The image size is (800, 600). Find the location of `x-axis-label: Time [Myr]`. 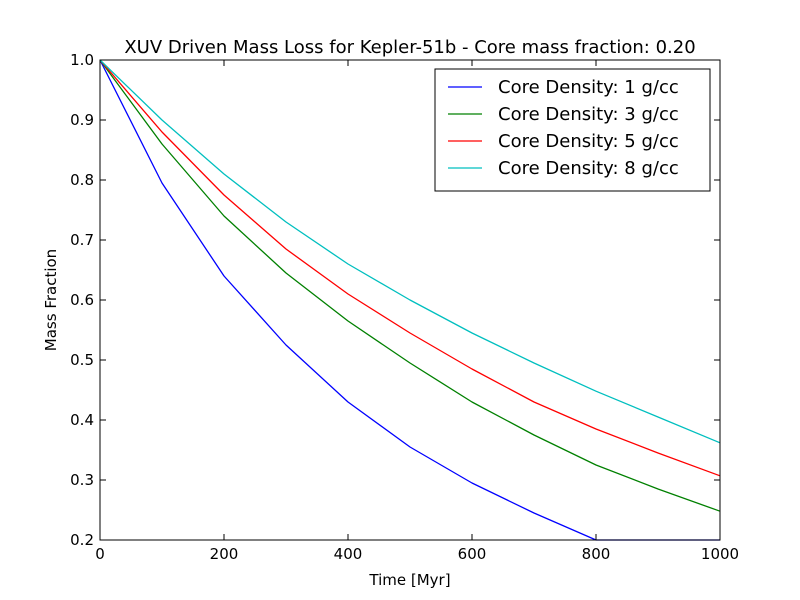

x-axis-label: Time [Myr] is located at coordinates (409, 580).